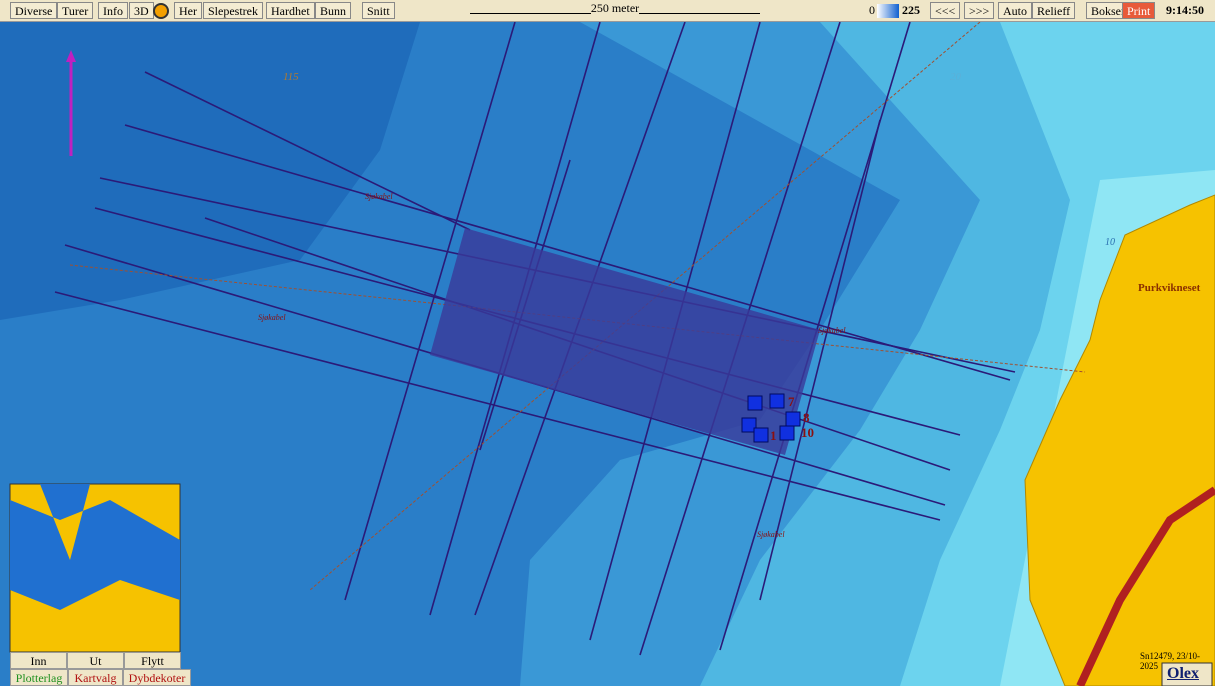  What do you see at coordinates (1170, 661) in the screenshot?
I see `status-text: Sn12479, 23/10-2025` at bounding box center [1170, 661].